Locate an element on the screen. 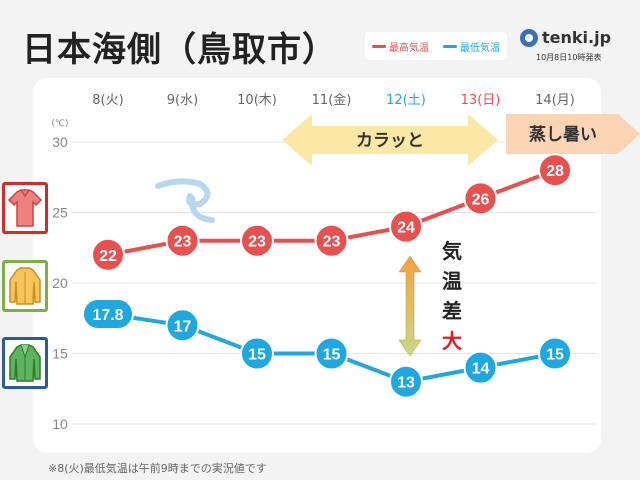 This screenshot has height=480, width=640. x-tick-label: 12(土) is located at coordinates (406, 100).